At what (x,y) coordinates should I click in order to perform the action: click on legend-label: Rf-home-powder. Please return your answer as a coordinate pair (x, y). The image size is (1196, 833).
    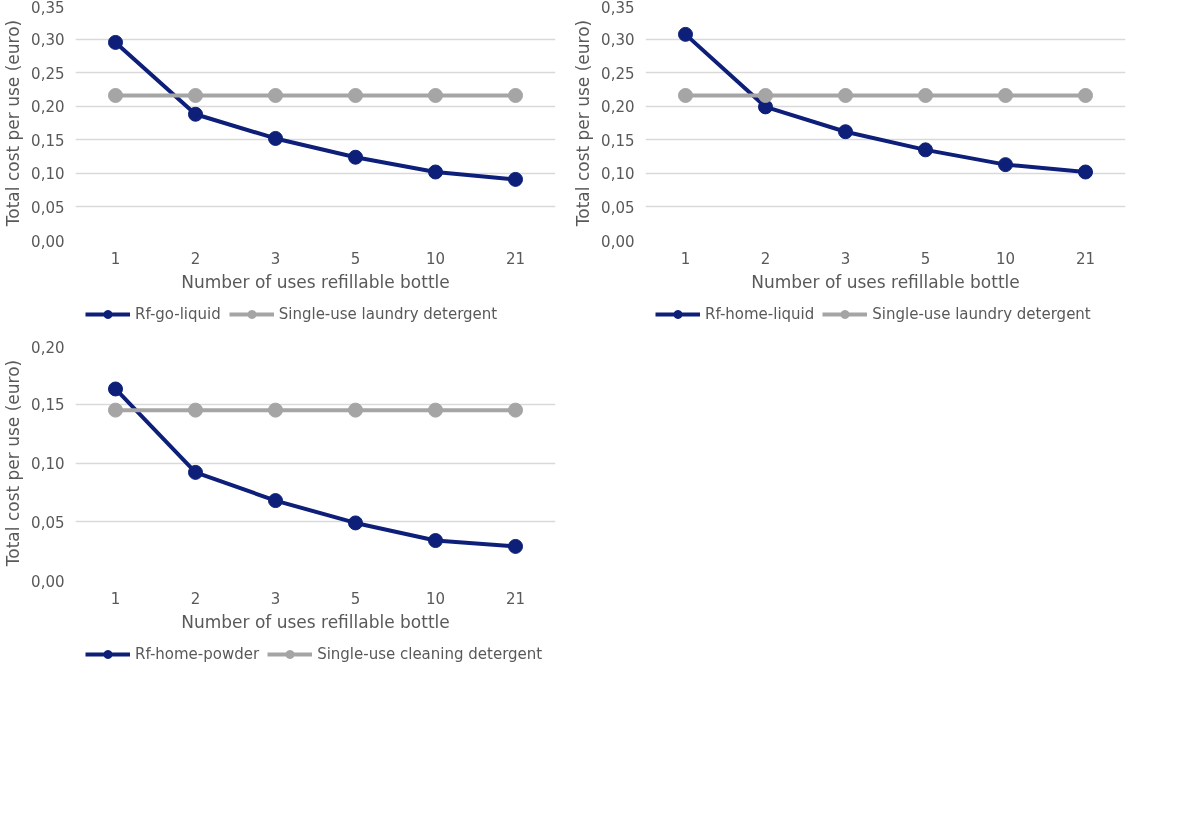
    Looking at the image, I should click on (197, 654).